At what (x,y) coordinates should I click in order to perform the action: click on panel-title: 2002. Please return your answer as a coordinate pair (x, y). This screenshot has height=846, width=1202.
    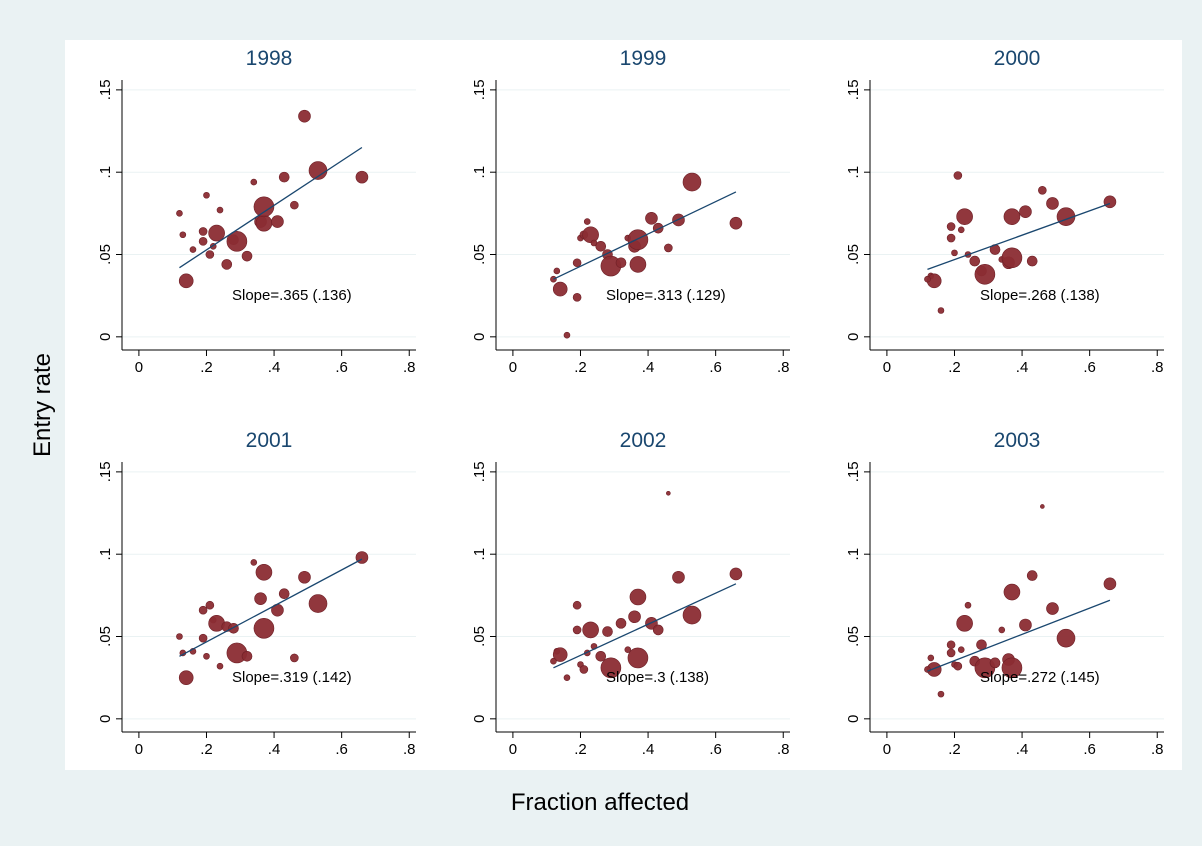
    Looking at the image, I should click on (643, 440).